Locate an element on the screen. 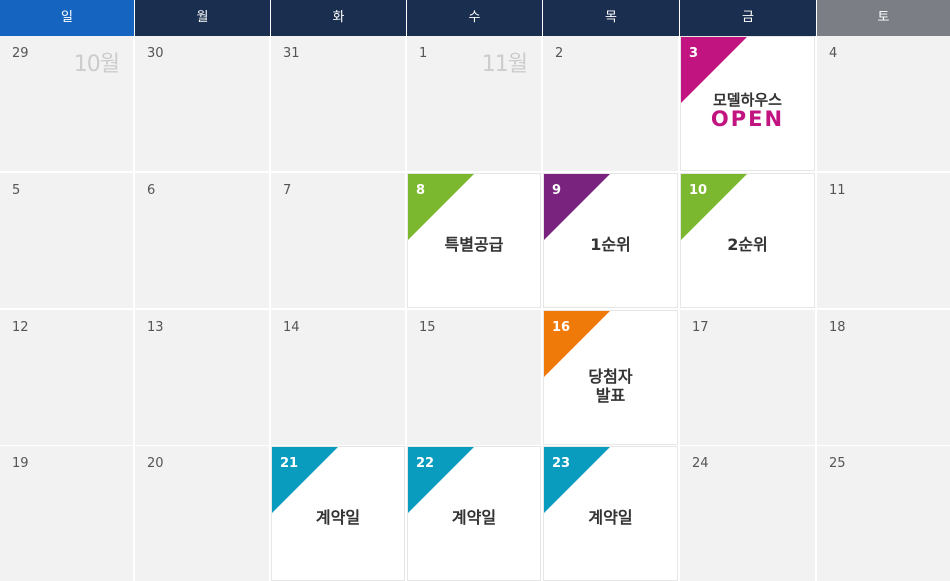 Image resolution: width=950 pixels, height=581 pixels. day-cell: 11 is located at coordinates (883, 240).